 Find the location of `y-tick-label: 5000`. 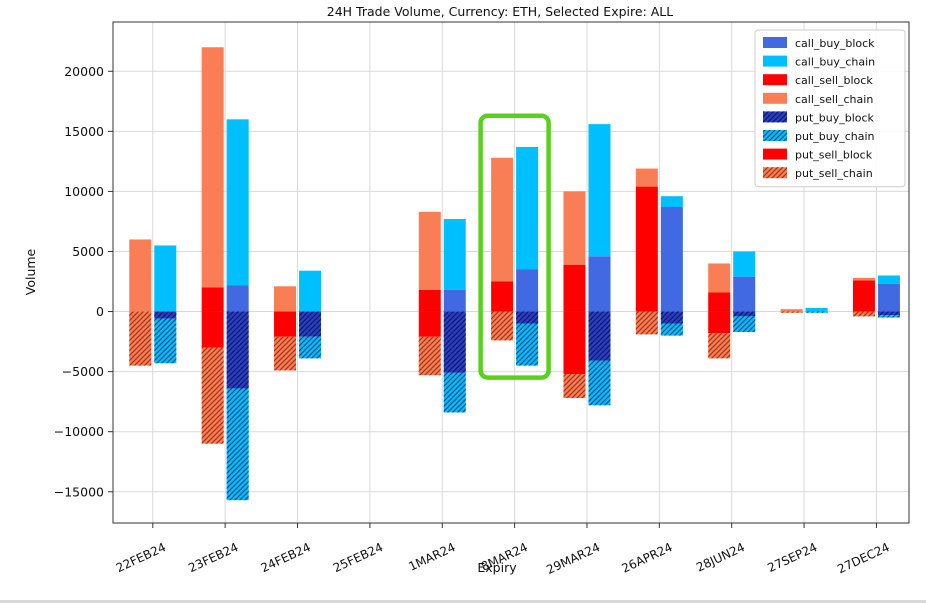

y-tick-label: 5000 is located at coordinates (88, 251).